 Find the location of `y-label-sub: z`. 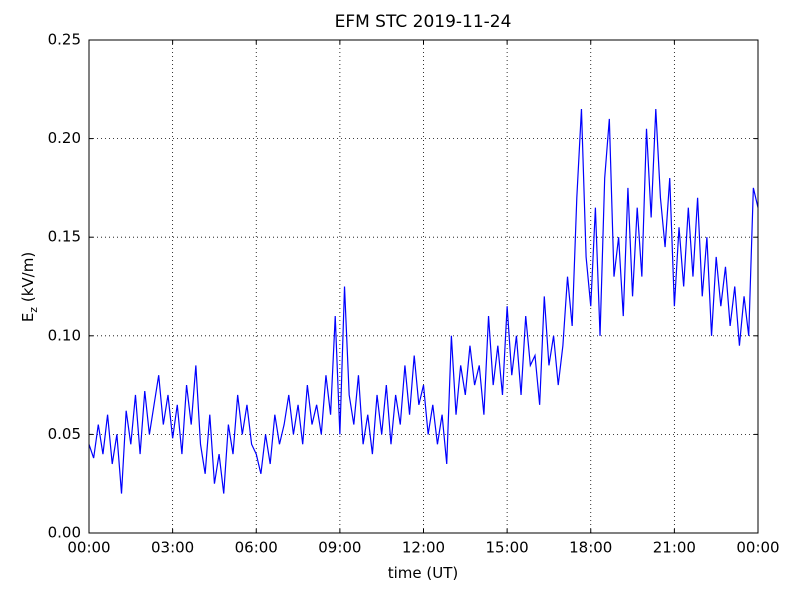

y-label-sub: z is located at coordinates (33, 310).